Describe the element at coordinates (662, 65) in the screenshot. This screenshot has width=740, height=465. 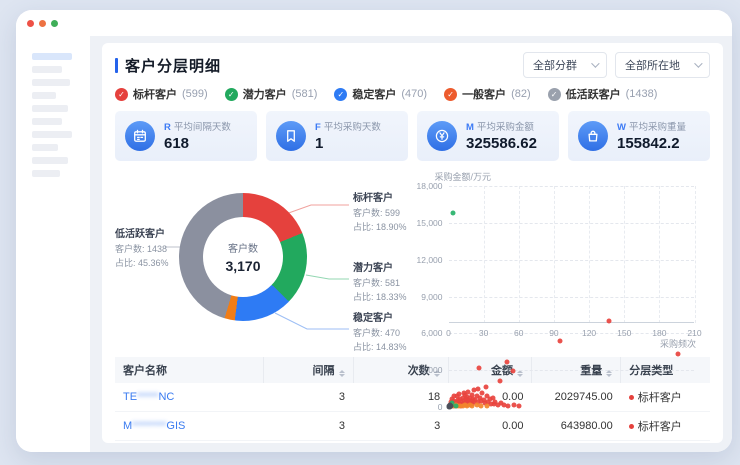
I see `location-filter-dropdown: 全部所在地` at that location.